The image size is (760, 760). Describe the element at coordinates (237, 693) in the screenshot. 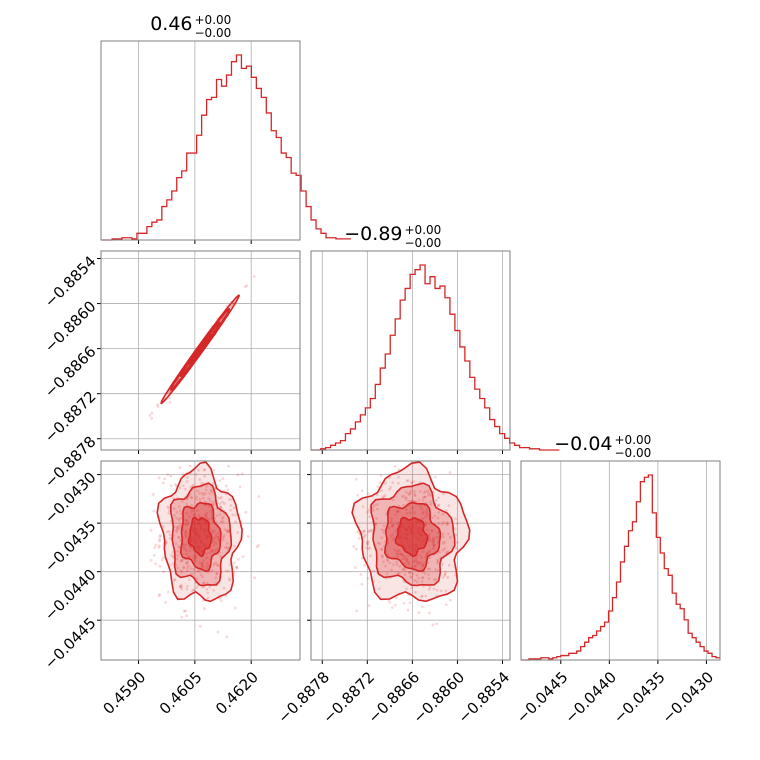

I see `x-tick-label: 0.4620` at that location.